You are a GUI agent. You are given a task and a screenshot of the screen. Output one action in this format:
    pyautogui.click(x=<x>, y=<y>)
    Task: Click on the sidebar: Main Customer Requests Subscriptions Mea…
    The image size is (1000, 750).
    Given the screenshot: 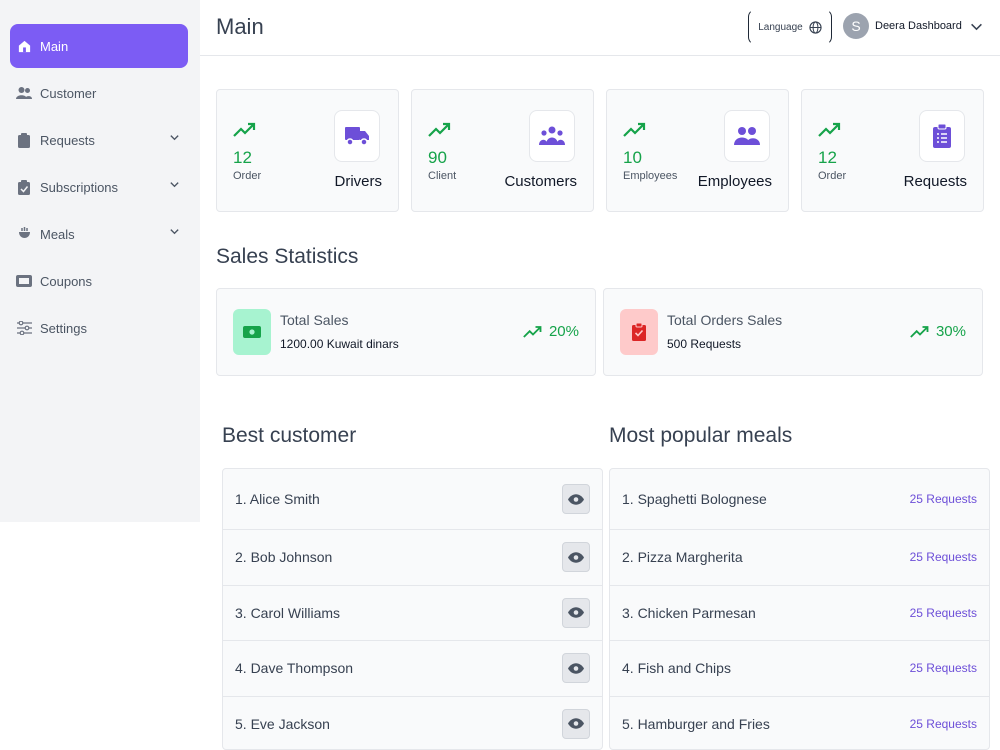 What is the action you would take?
    pyautogui.click(x=100, y=261)
    